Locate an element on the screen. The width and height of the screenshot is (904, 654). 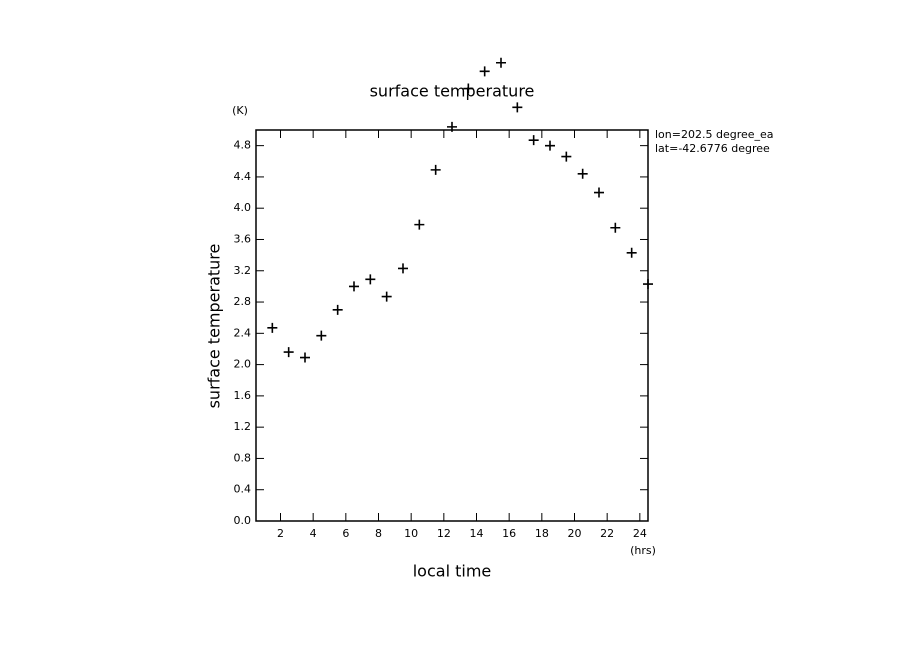
x-tick-label: 4 is located at coordinates (313, 533).